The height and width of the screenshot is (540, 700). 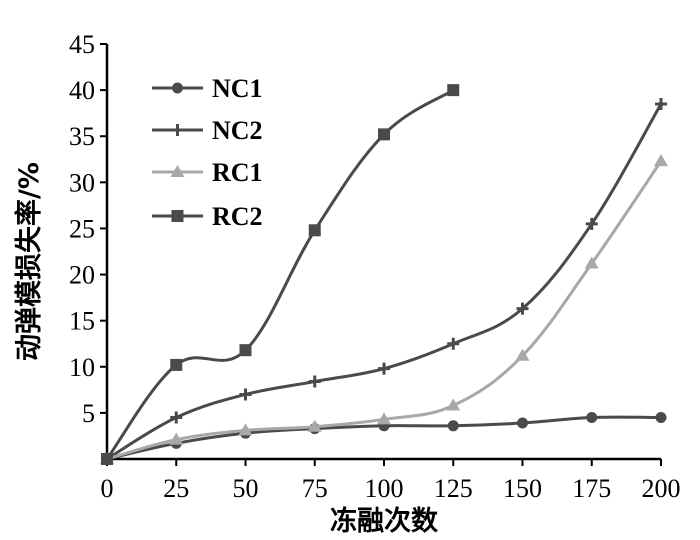 I want to click on x-tick-label: 25, so click(x=176, y=488).